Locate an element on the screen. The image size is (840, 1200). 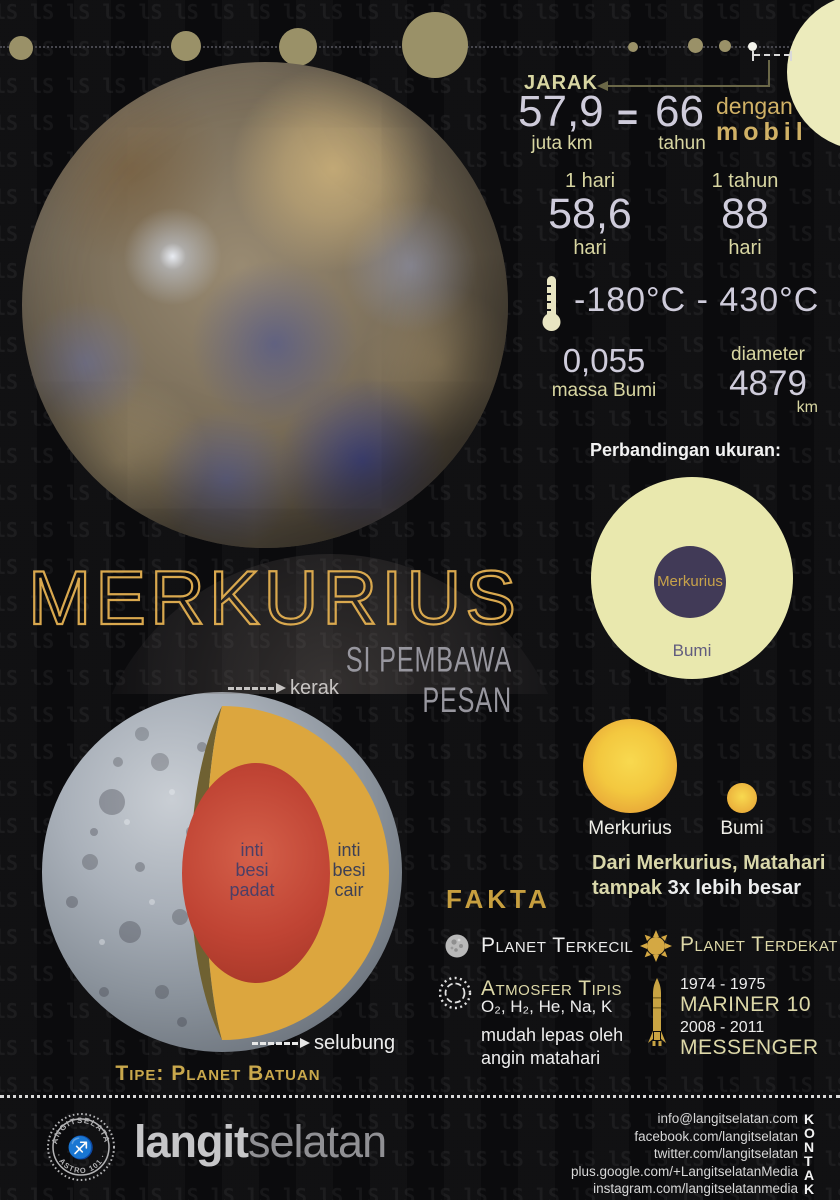
kerak-arrow-line is located at coordinates (251, 688).